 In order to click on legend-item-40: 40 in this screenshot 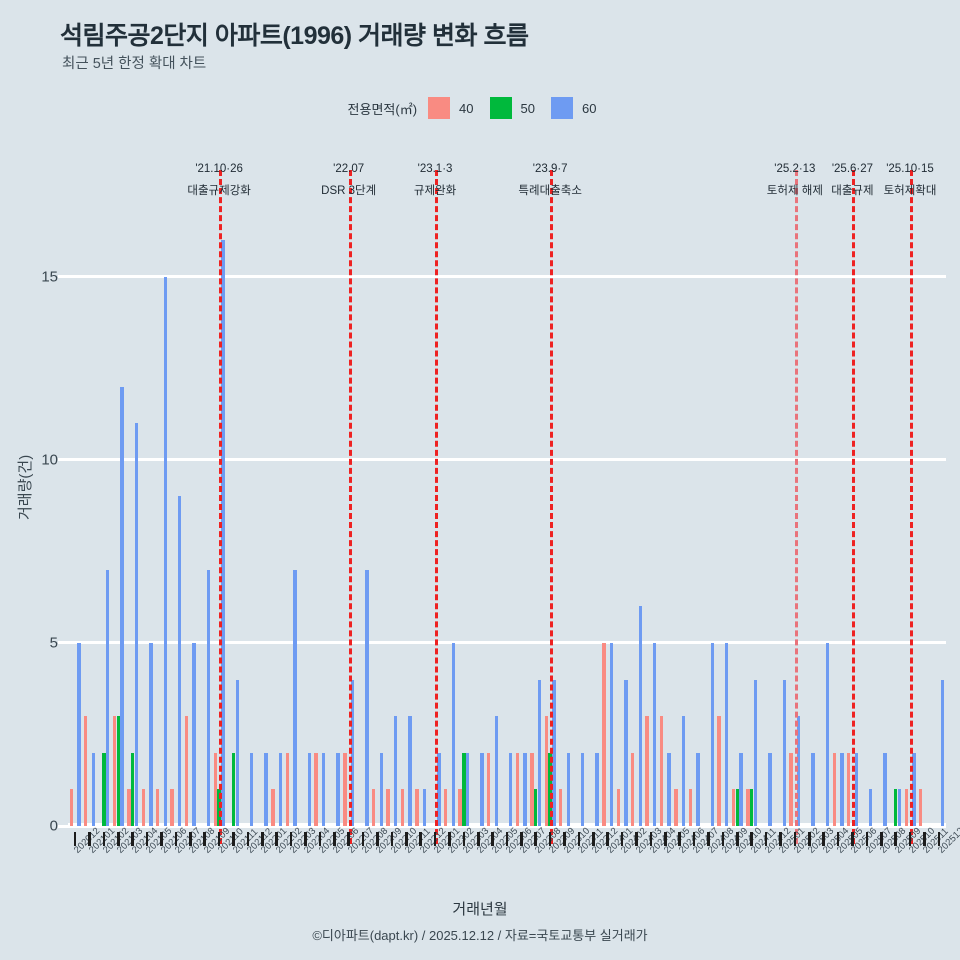, I will do `click(451, 108)`.